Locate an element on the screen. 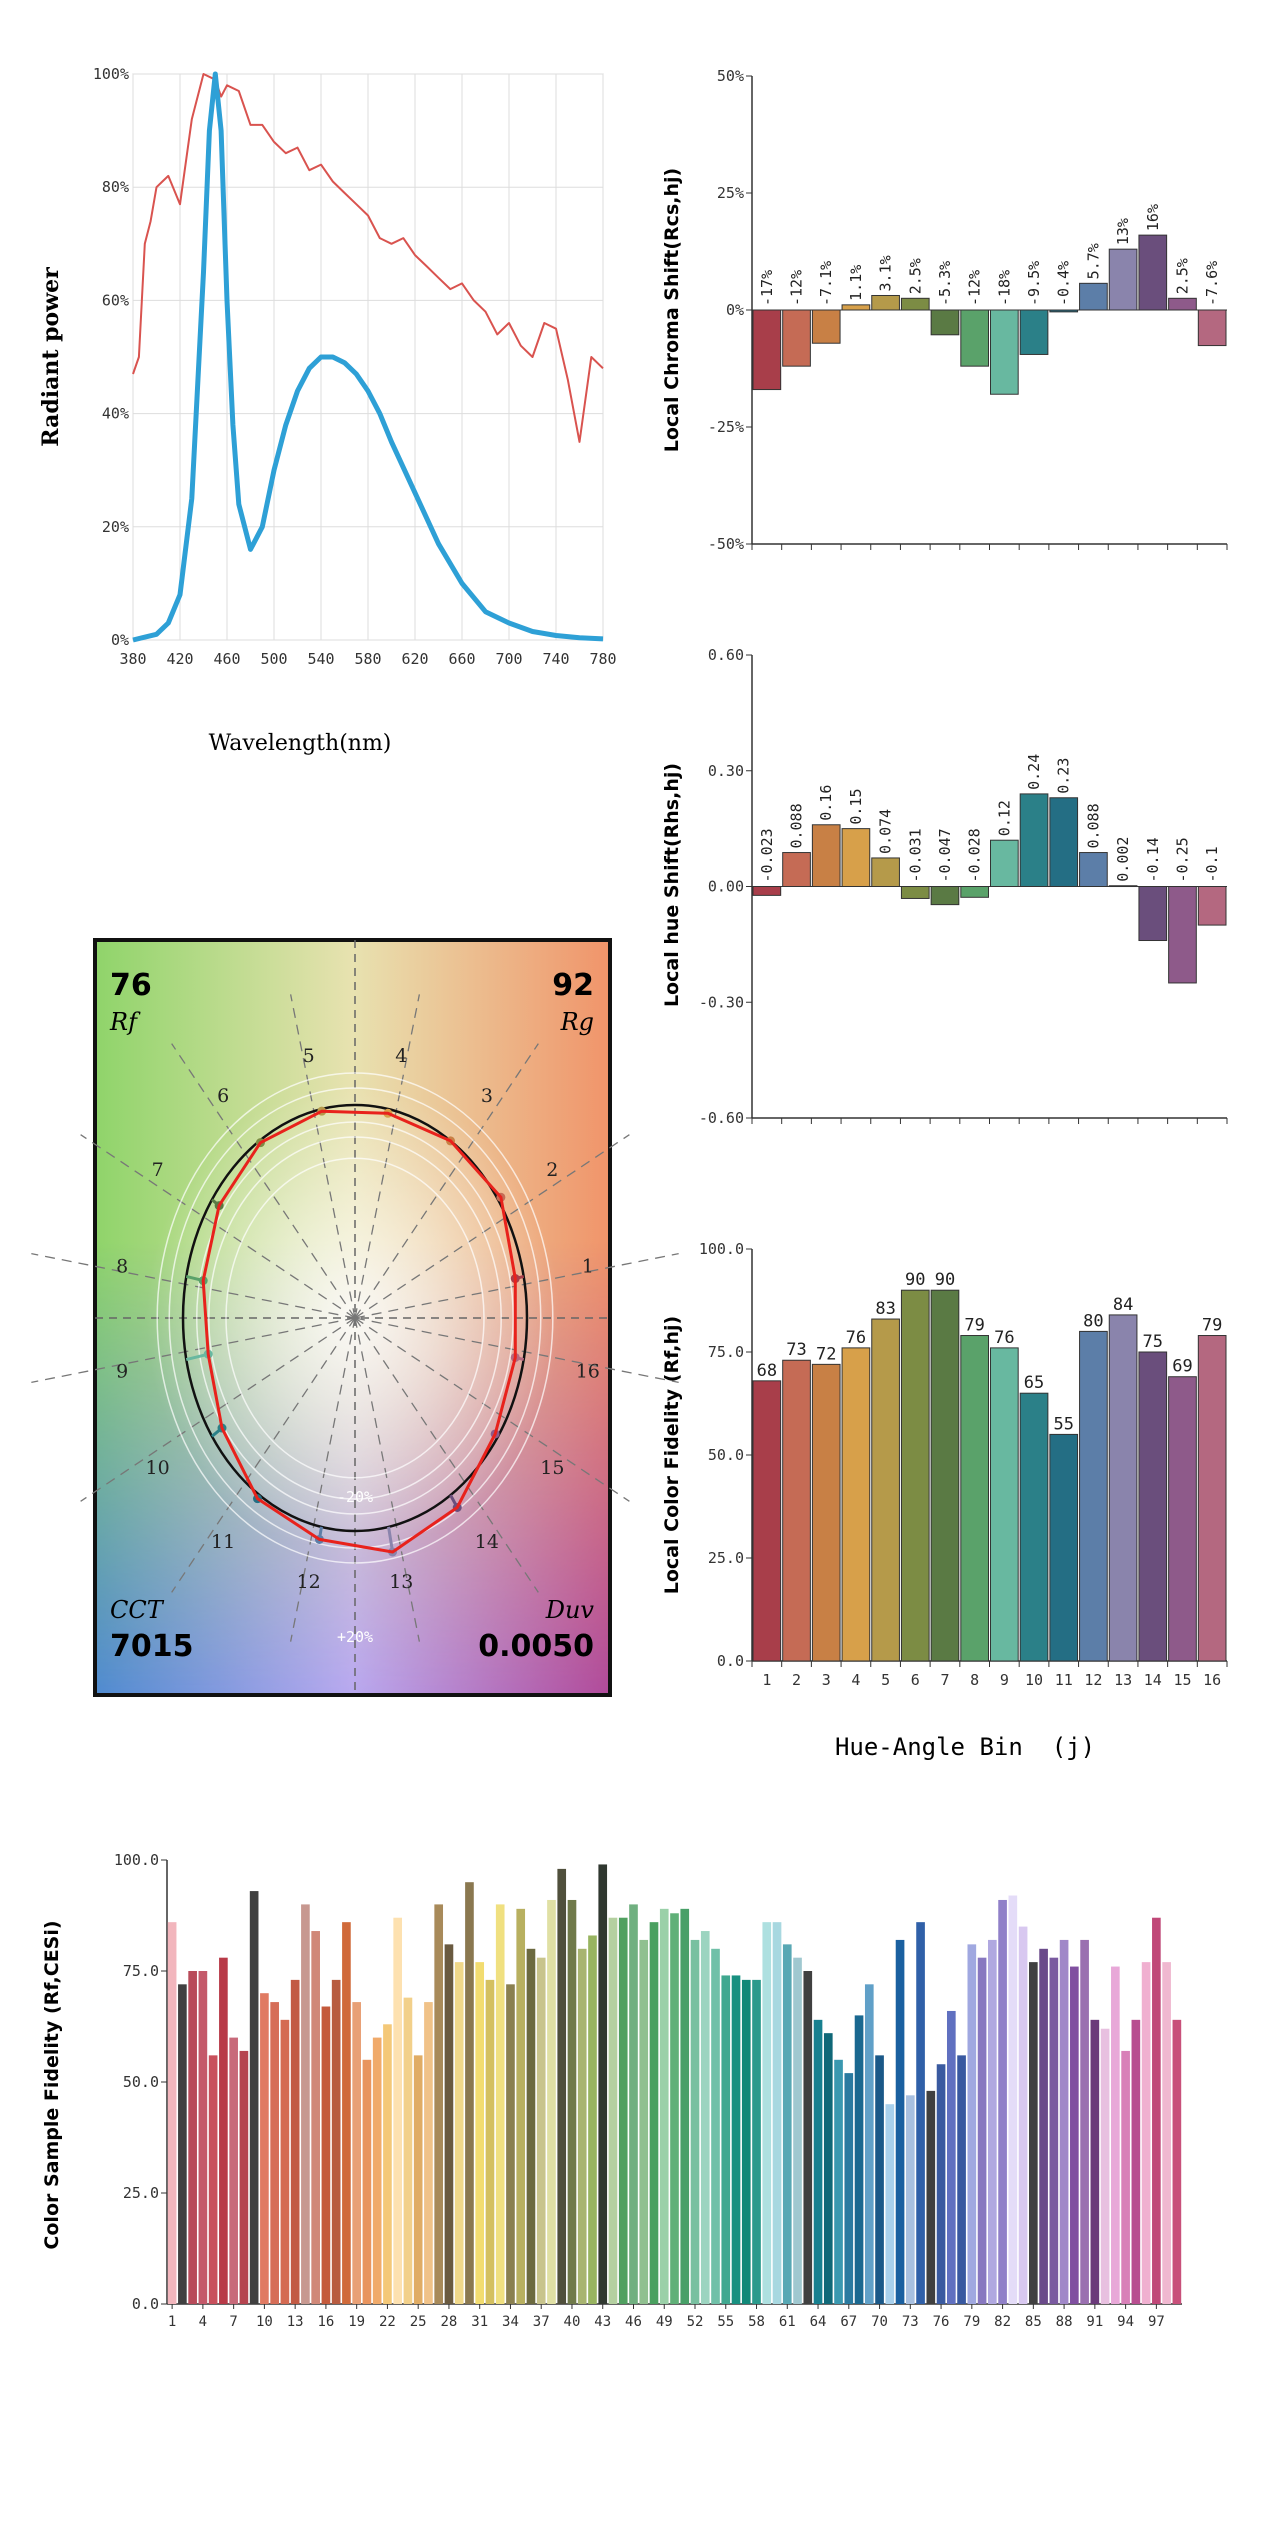 This screenshot has height=2531, width=1265. lfid-data-label: 90 is located at coordinates (945, 1280).